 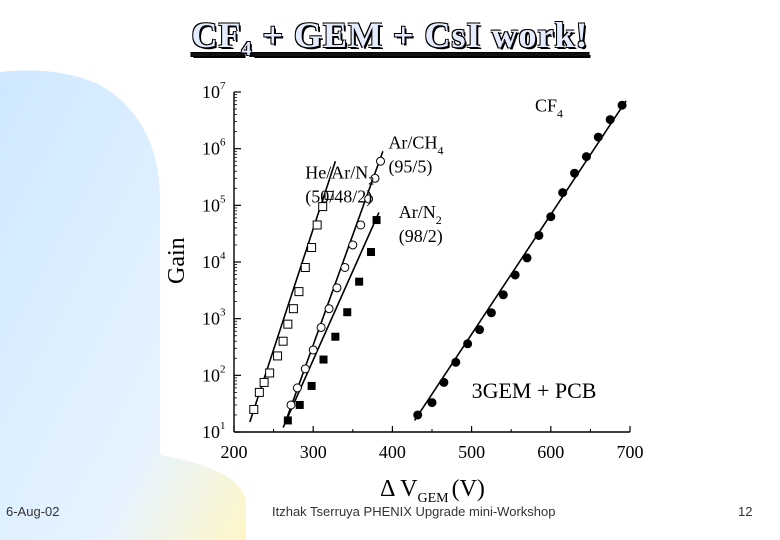 What do you see at coordinates (214, 431) in the screenshot?
I see `y-tick-label: 10¹` at bounding box center [214, 431].